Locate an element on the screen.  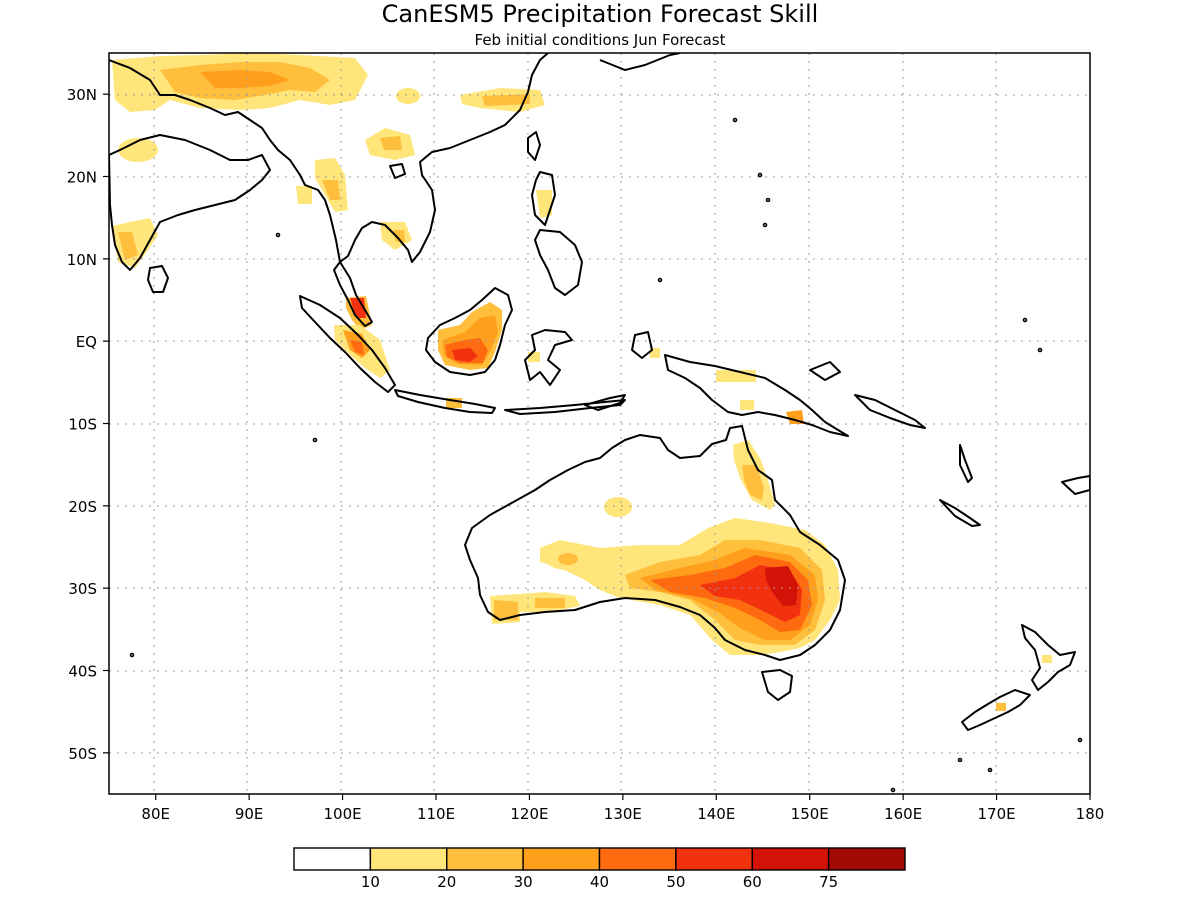
coast-hainan is located at coordinates (397, 171).